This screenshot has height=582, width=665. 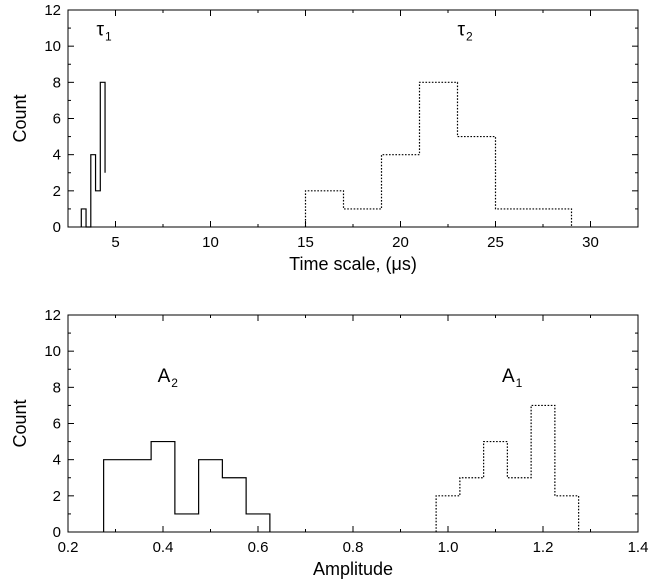 I want to click on x-tick-label: 15, so click(x=305, y=242).